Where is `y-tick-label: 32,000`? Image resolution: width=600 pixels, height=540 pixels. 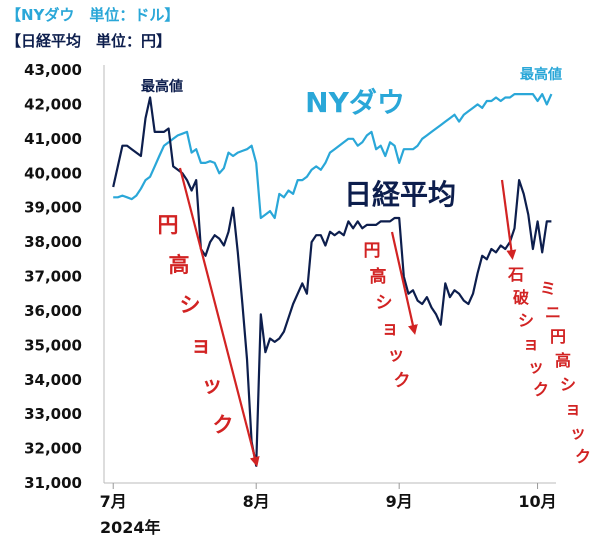
y-tick-label: 32,000 is located at coordinates (53, 449).